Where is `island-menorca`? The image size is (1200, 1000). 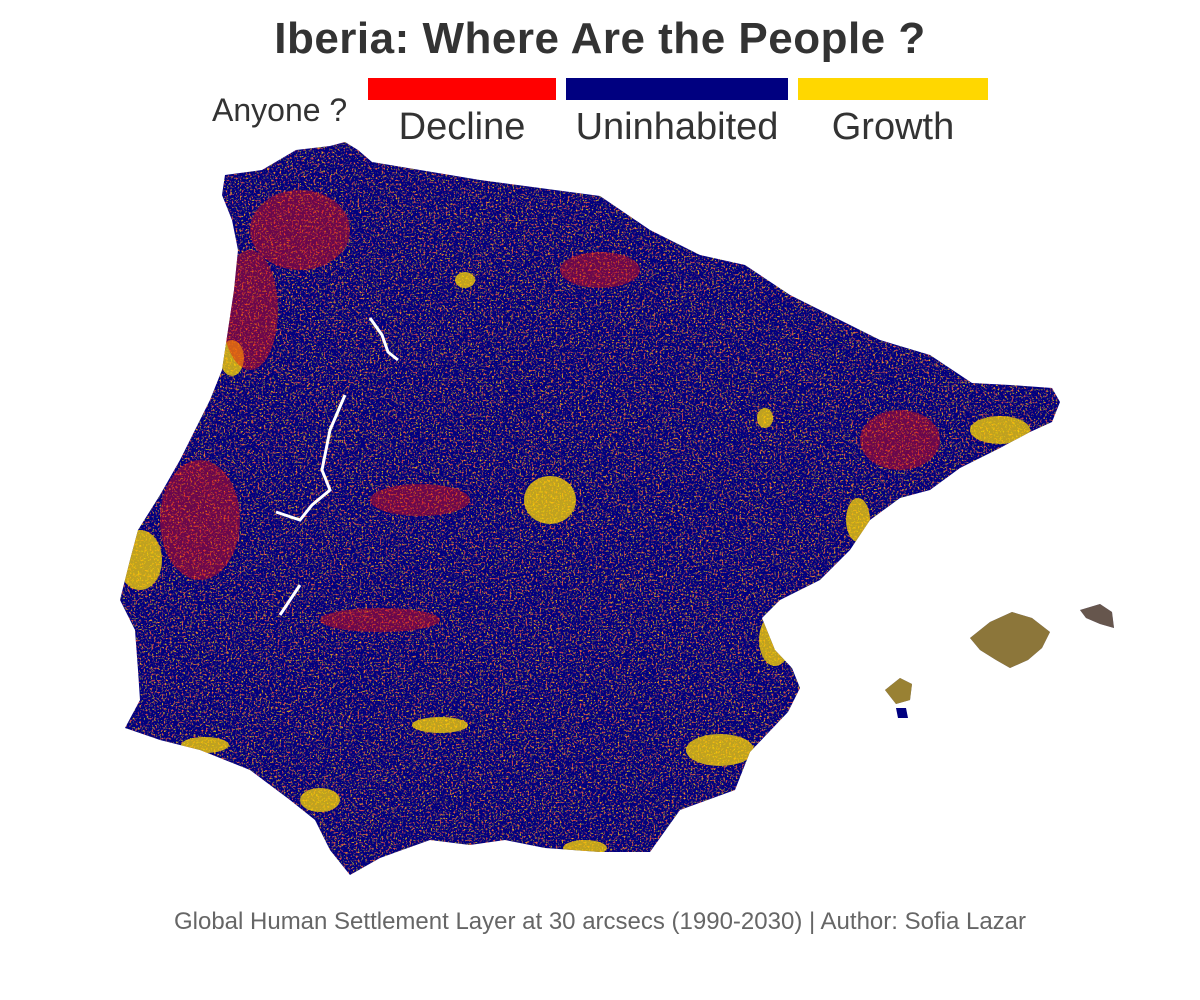 island-menorca is located at coordinates (1097, 616).